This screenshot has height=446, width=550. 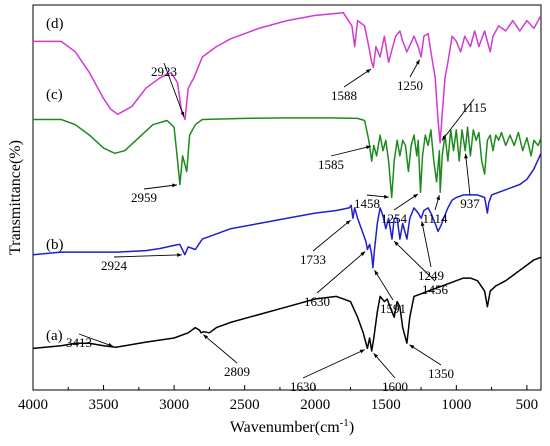 What do you see at coordinates (367, 203) in the screenshot?
I see `annotation-label-6: 1458` at bounding box center [367, 203].